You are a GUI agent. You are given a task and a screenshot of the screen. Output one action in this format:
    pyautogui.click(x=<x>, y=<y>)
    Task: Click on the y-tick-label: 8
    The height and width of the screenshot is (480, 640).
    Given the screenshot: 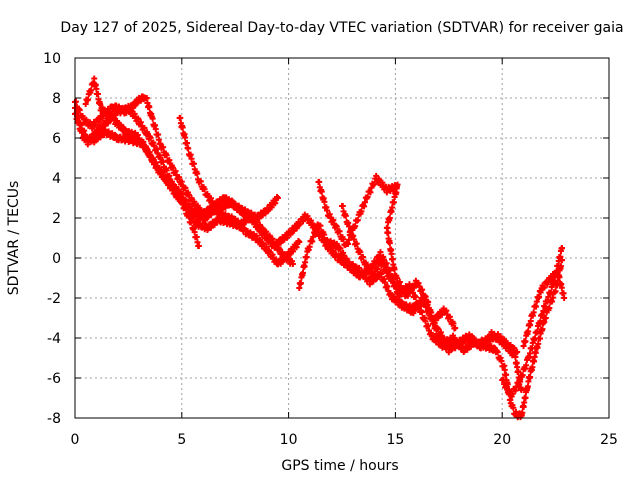 What is the action you would take?
    pyautogui.click(x=56, y=99)
    